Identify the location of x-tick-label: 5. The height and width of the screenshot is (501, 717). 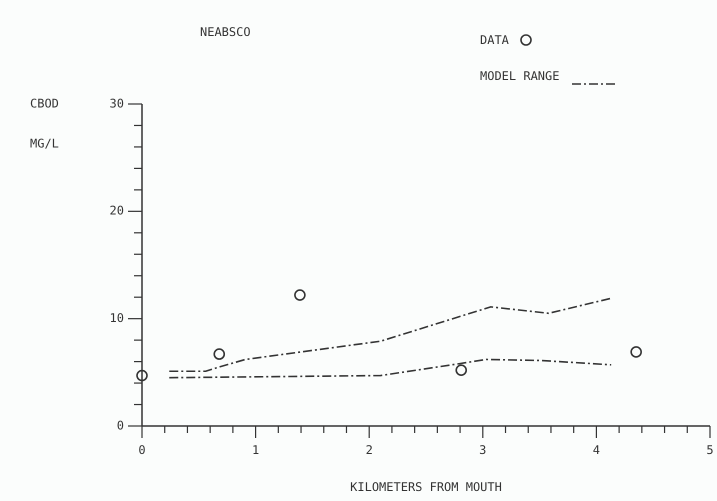
(710, 450).